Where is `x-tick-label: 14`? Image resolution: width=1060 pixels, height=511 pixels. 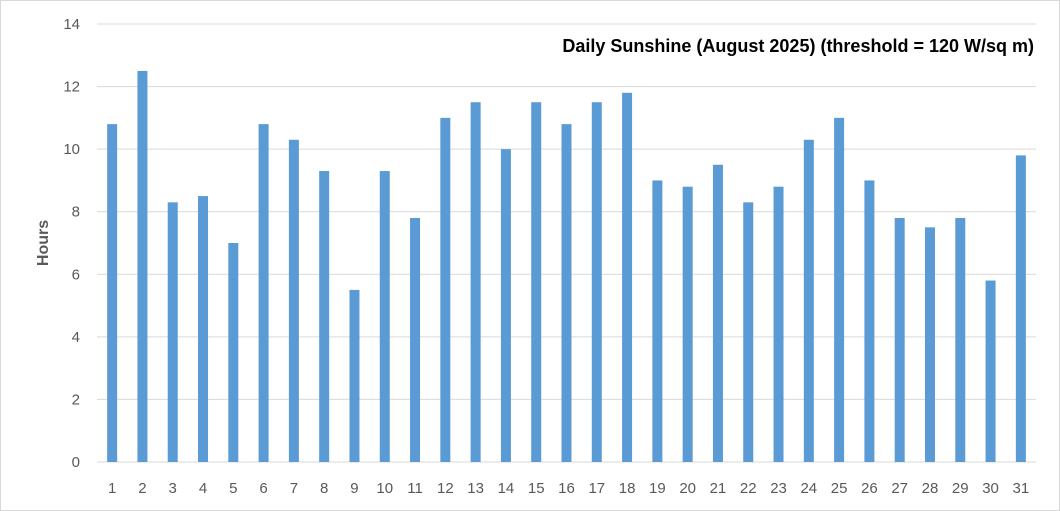 x-tick-label: 14 is located at coordinates (506, 488).